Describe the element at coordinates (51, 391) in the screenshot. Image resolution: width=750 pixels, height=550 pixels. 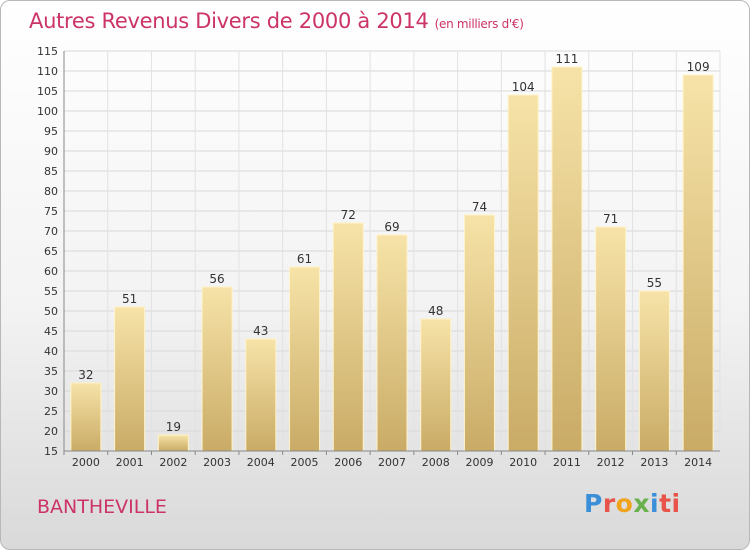
I see `y-tick-label: 30` at that location.